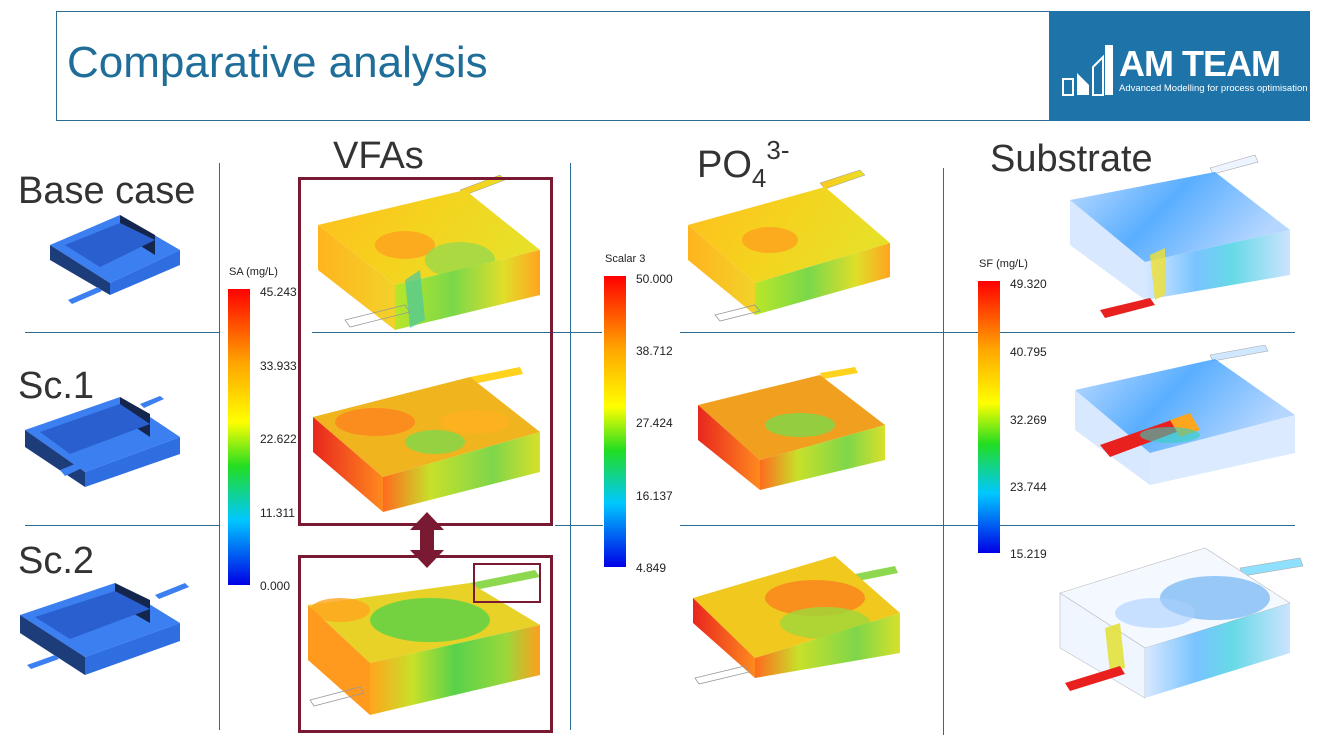  I want to click on column-heading-vfas: VFAs, so click(378, 156).